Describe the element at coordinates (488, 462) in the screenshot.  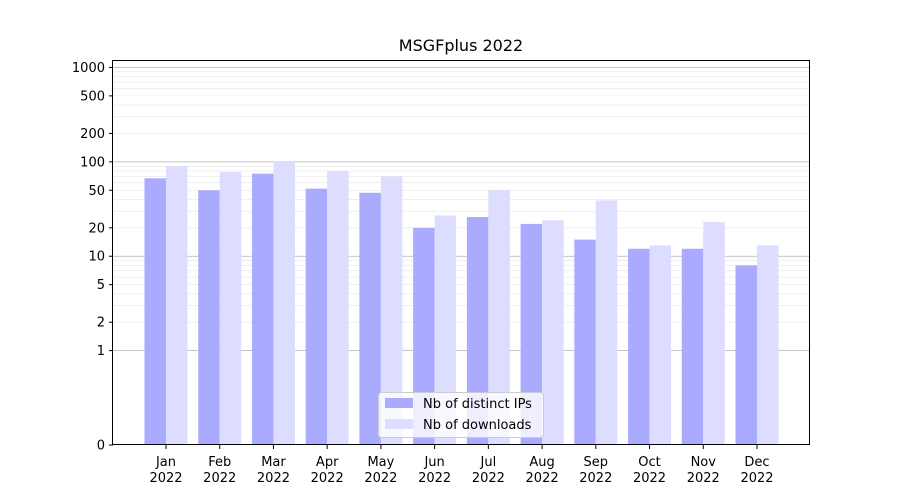
I see `x-tick-label: Jul` at that location.